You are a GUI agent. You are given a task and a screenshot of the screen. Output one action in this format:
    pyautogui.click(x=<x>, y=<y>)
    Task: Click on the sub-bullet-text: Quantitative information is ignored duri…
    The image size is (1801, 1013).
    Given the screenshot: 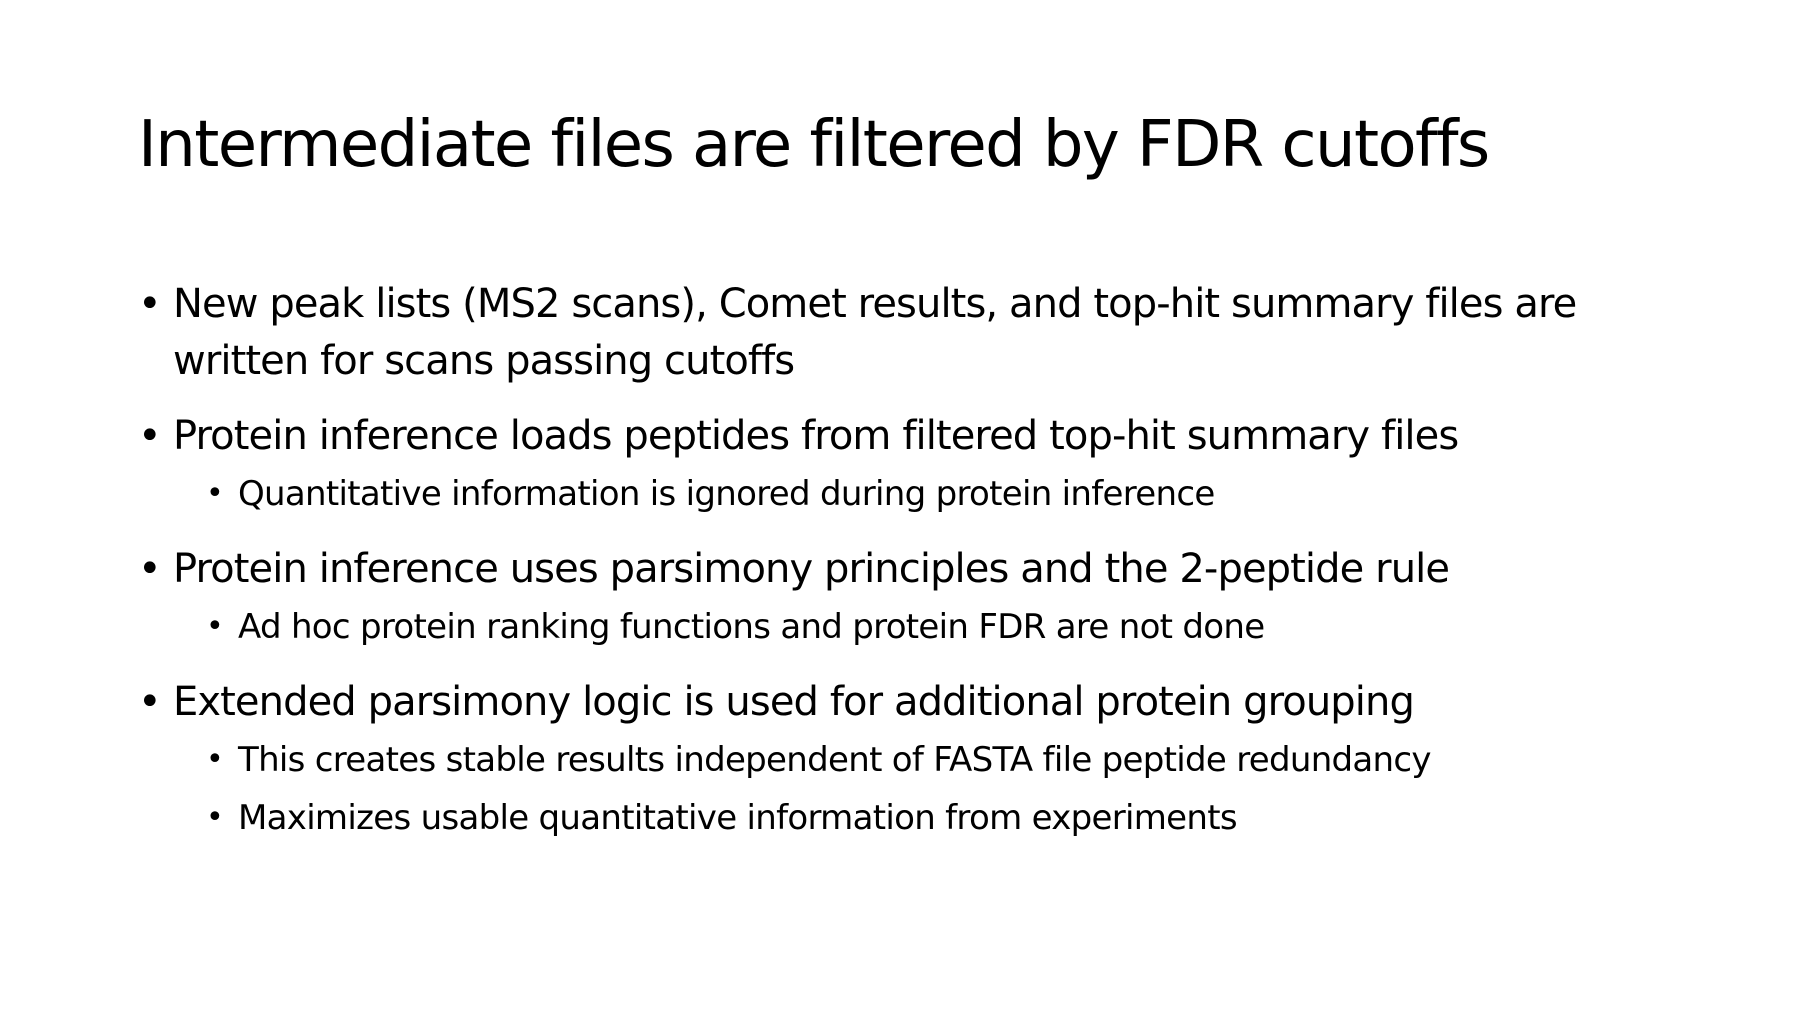 What is the action you would take?
    pyautogui.click(x=726, y=494)
    